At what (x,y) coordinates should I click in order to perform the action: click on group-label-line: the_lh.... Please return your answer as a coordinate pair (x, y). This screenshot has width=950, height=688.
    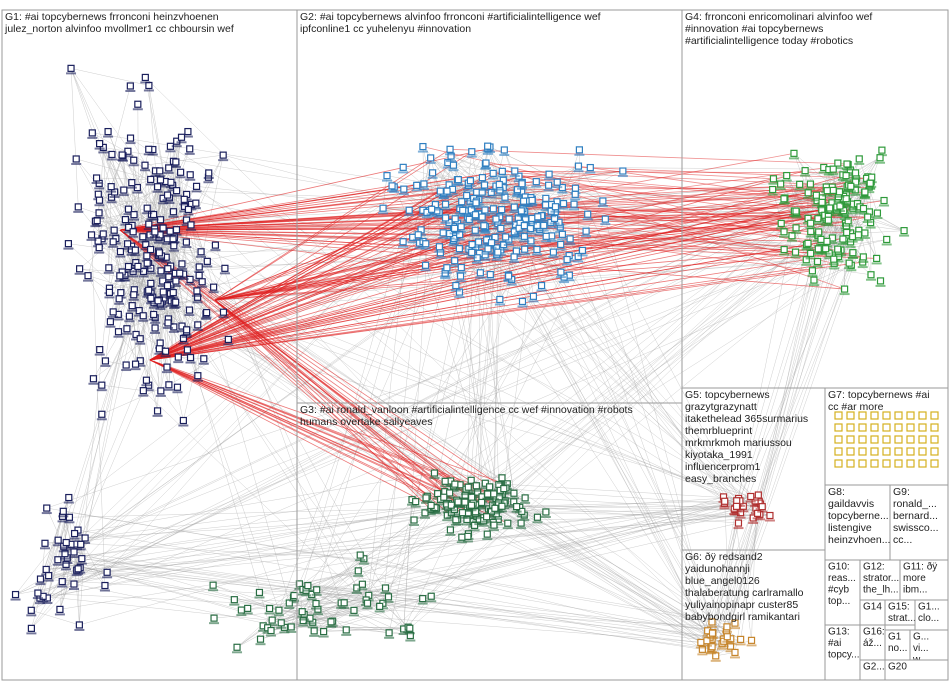
    Looking at the image, I should click on (881, 589).